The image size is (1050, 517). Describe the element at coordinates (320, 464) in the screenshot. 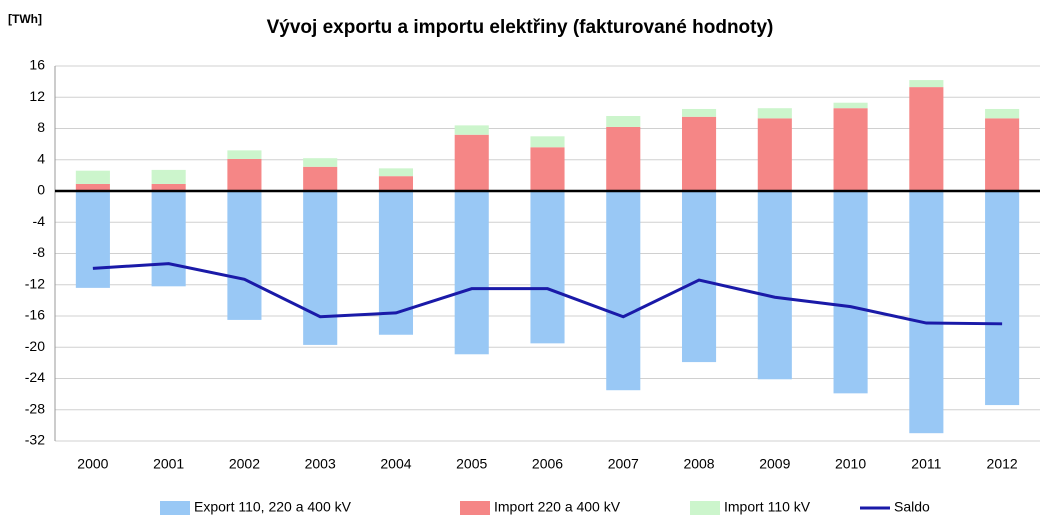

I see `x-tick-label: 2003` at that location.